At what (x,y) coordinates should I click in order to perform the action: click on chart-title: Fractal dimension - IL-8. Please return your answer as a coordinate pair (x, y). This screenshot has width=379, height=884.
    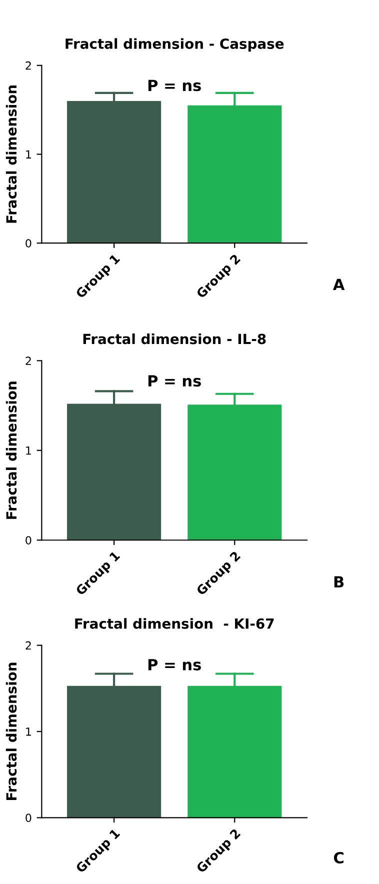
    Looking at the image, I should click on (174, 338).